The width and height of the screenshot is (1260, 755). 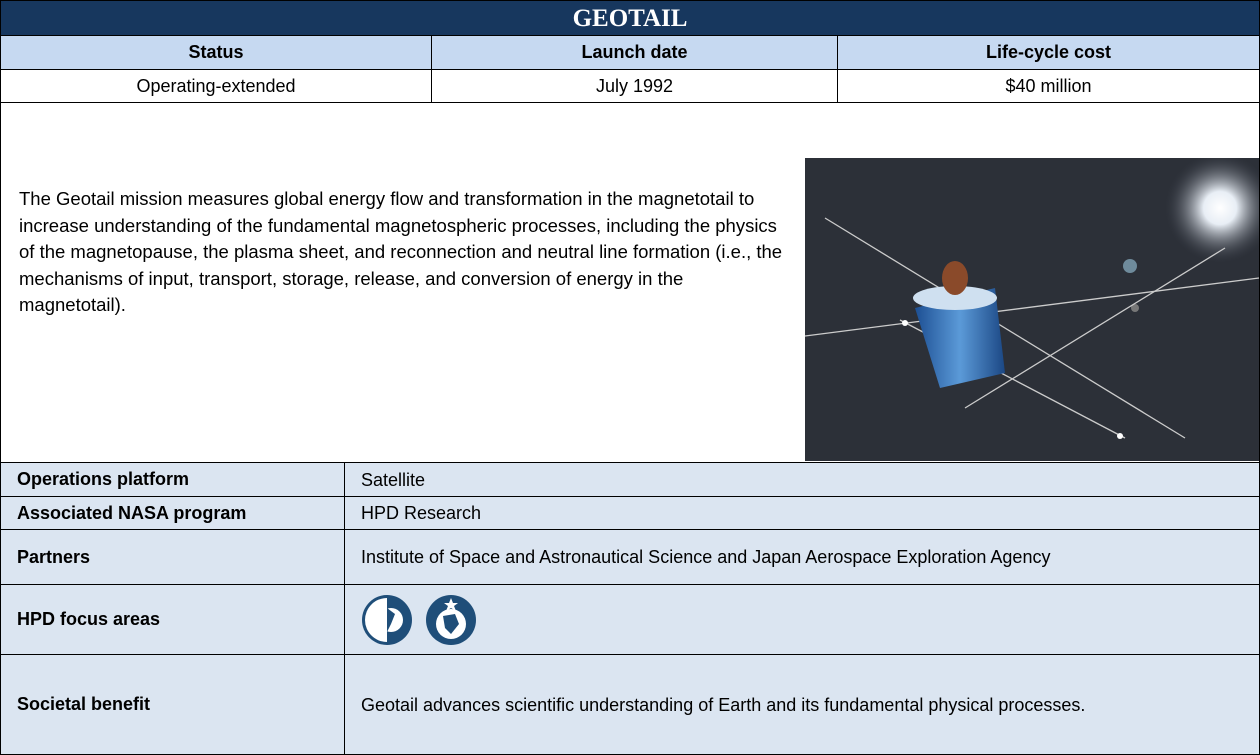 I want to click on detail-label: Operations platform, so click(x=172, y=480).